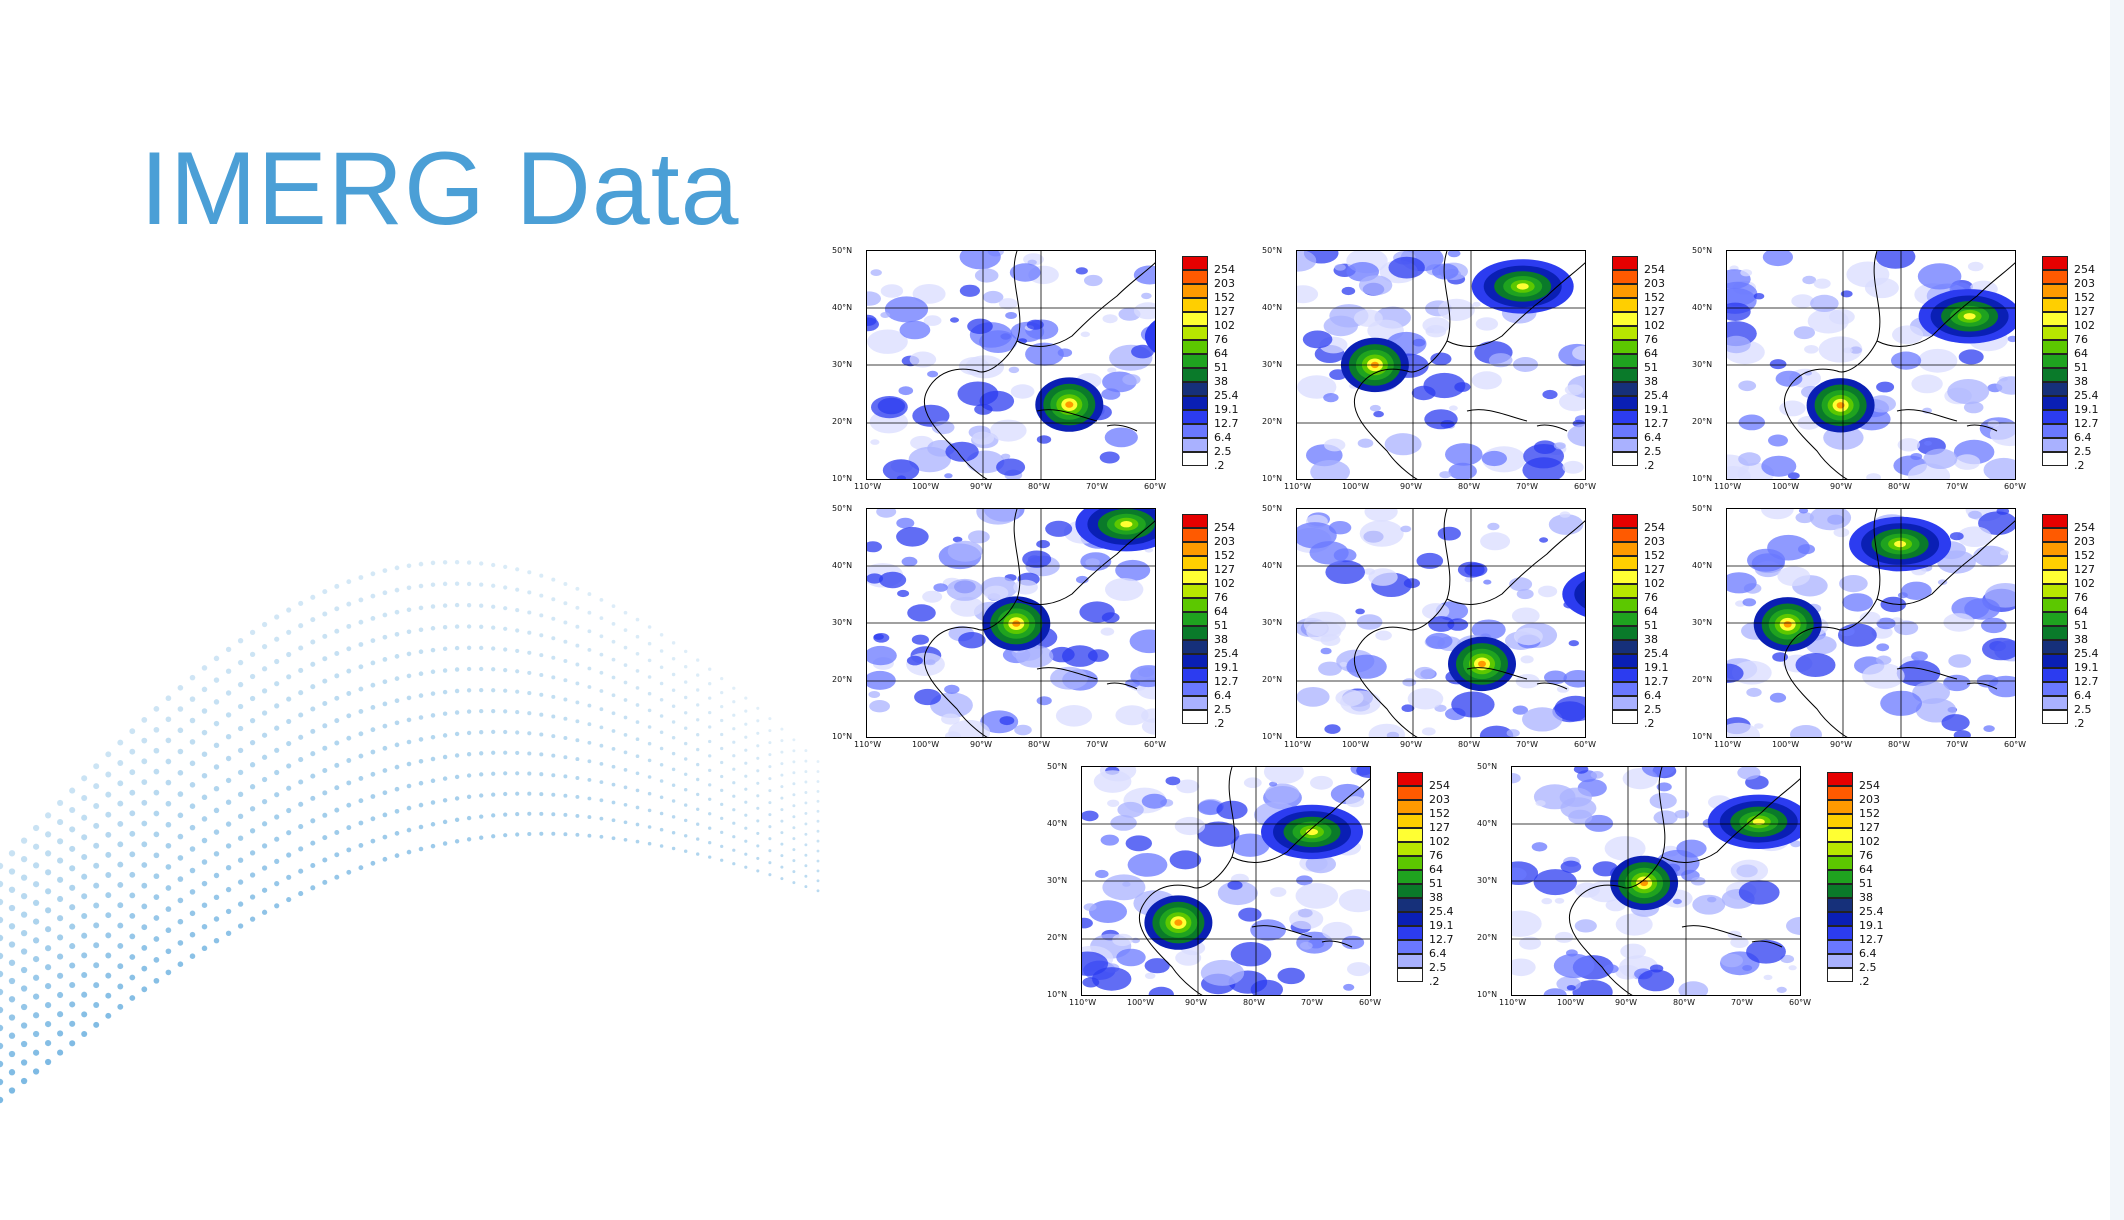 The image size is (2124, 1220). Describe the element at coordinates (1223, 451) in the screenshot. I see `colorbar-label: 2.5` at that location.